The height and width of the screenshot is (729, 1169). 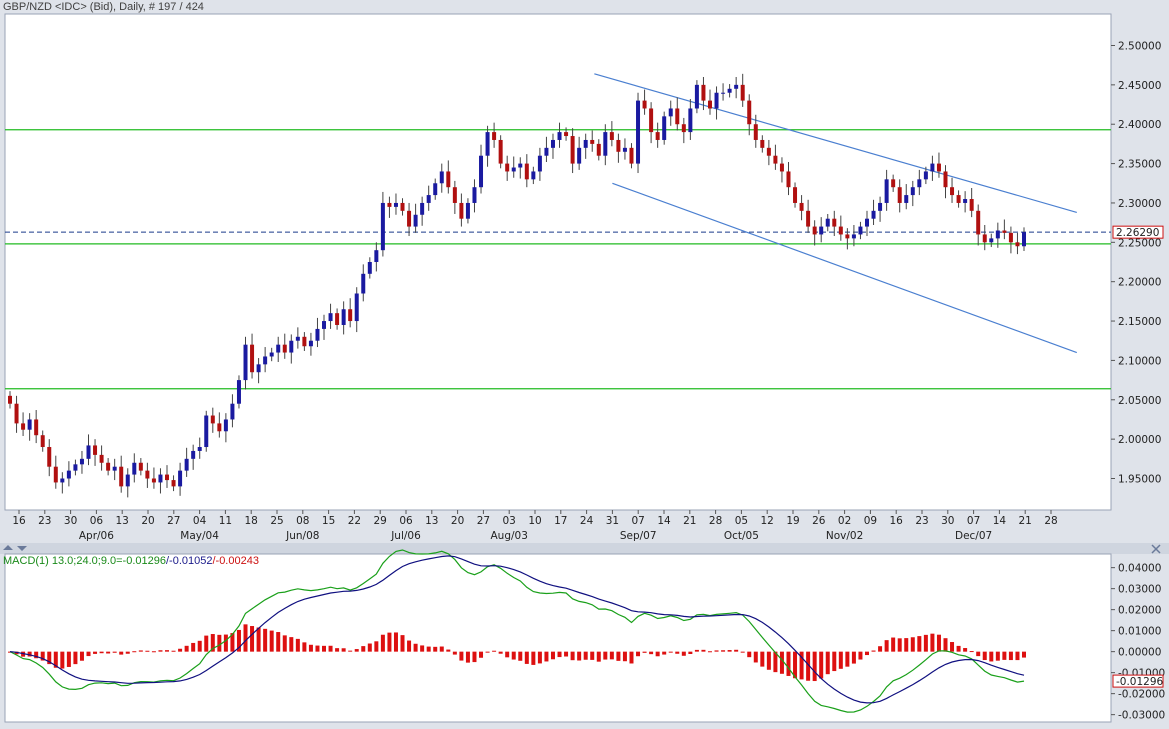 What do you see at coordinates (70, 521) in the screenshot?
I see `date-tick-label: 30` at bounding box center [70, 521].